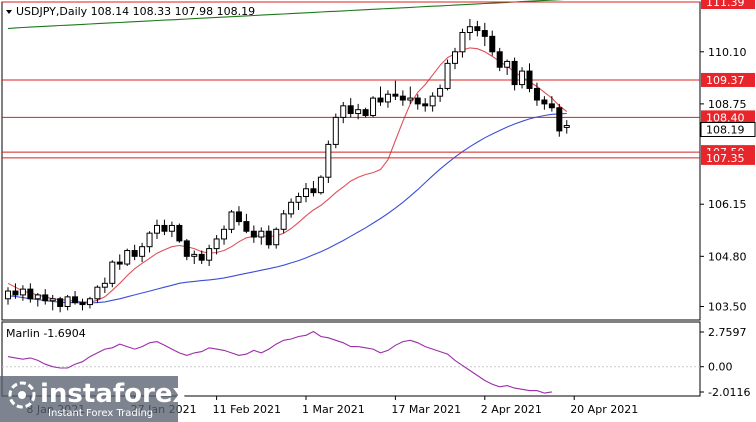  Describe the element at coordinates (9, 12) in the screenshot. I see `dropdown-arrow-icon` at that location.